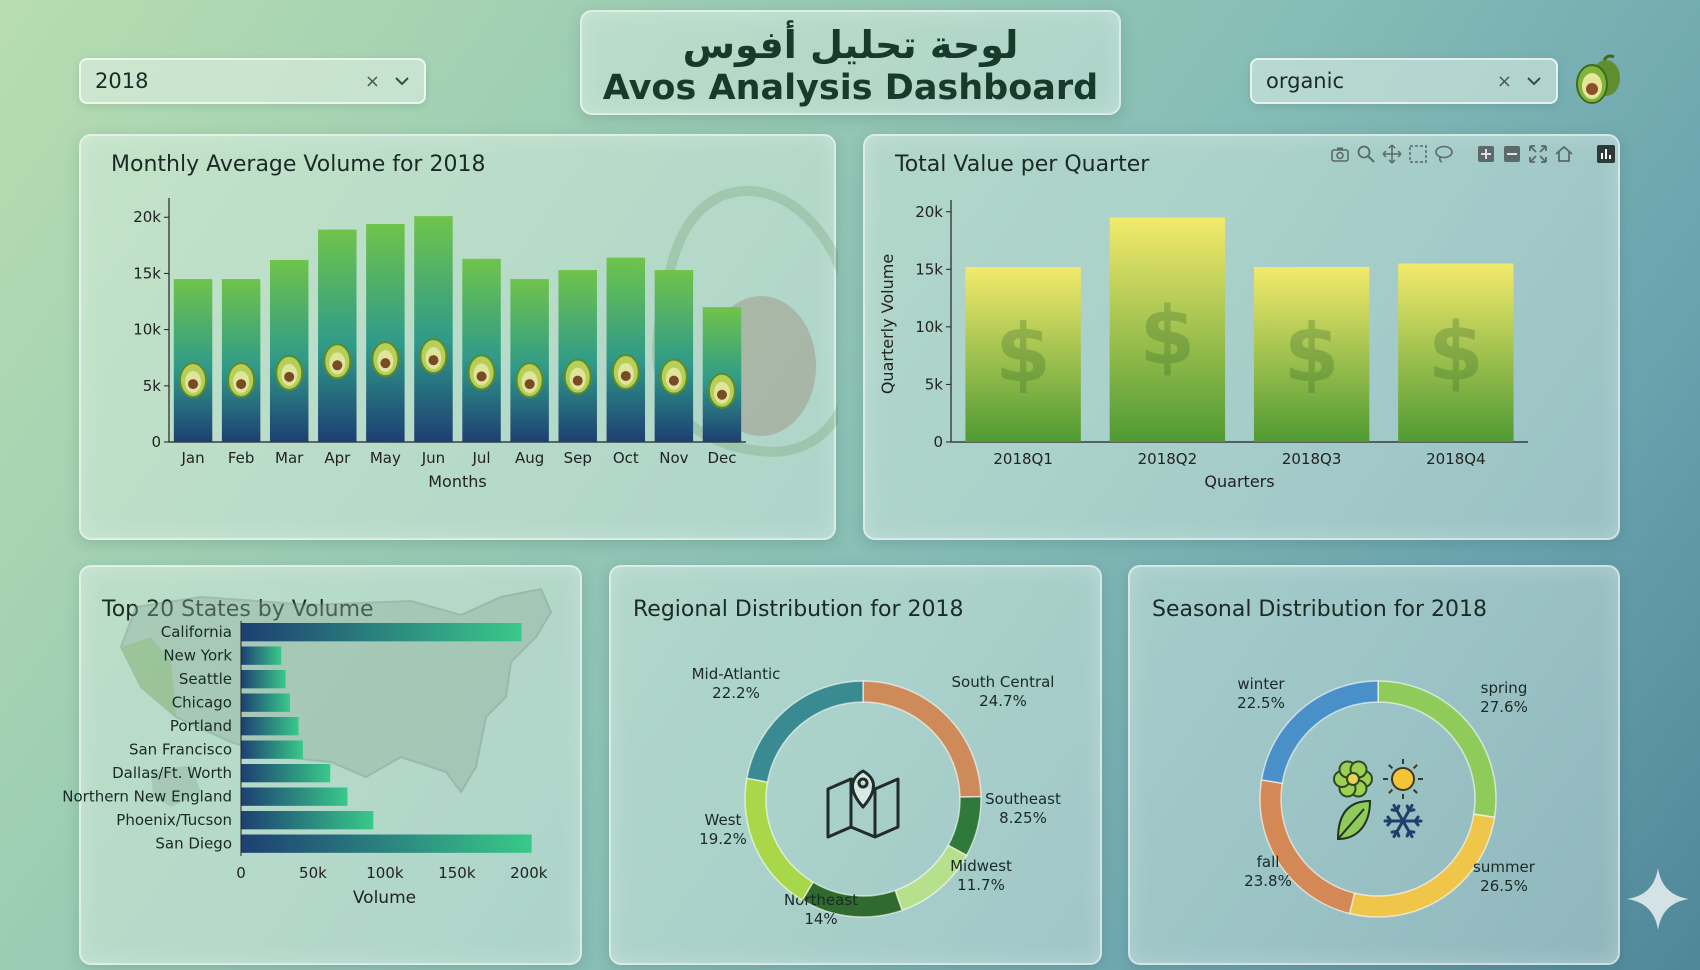  What do you see at coordinates (1598, 79) in the screenshot?
I see `avocado-icon` at bounding box center [1598, 79].